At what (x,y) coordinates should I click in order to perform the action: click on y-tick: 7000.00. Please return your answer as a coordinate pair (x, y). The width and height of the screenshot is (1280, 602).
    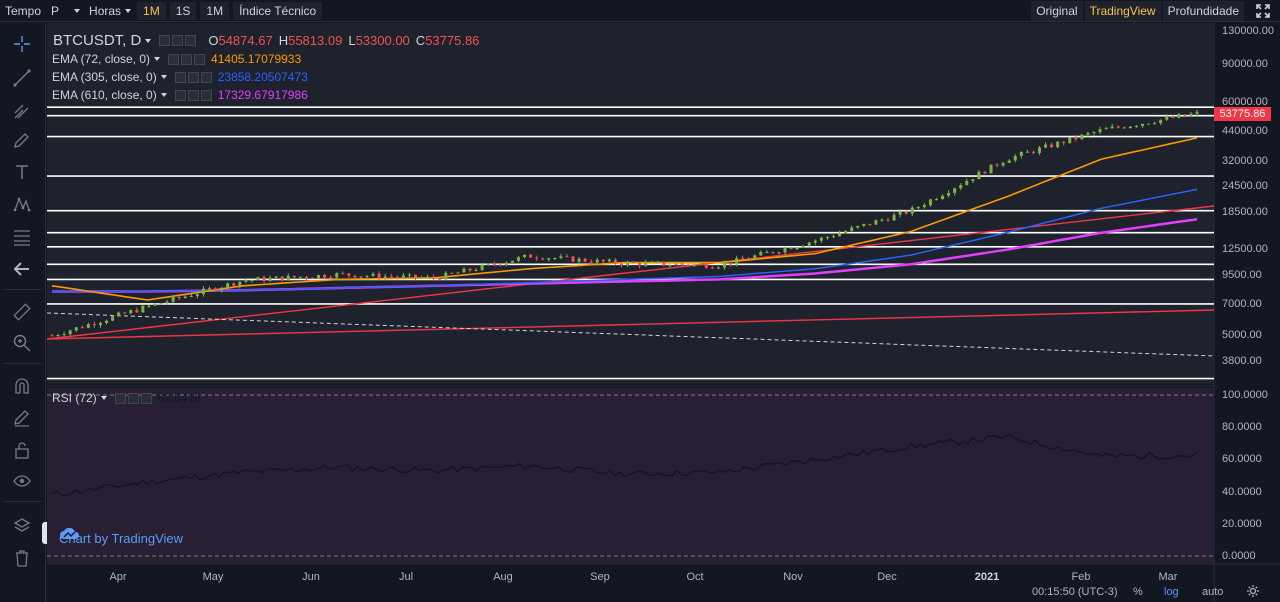
    Looking at the image, I should click on (1242, 304).